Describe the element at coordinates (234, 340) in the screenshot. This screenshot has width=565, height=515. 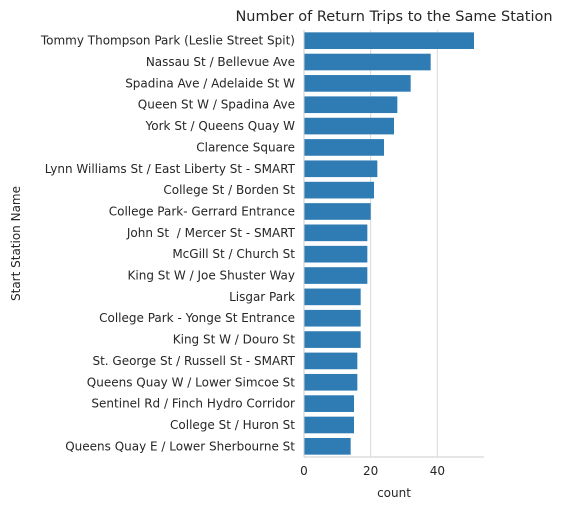
I see `y-tick-label: King St W / Douro St` at that location.